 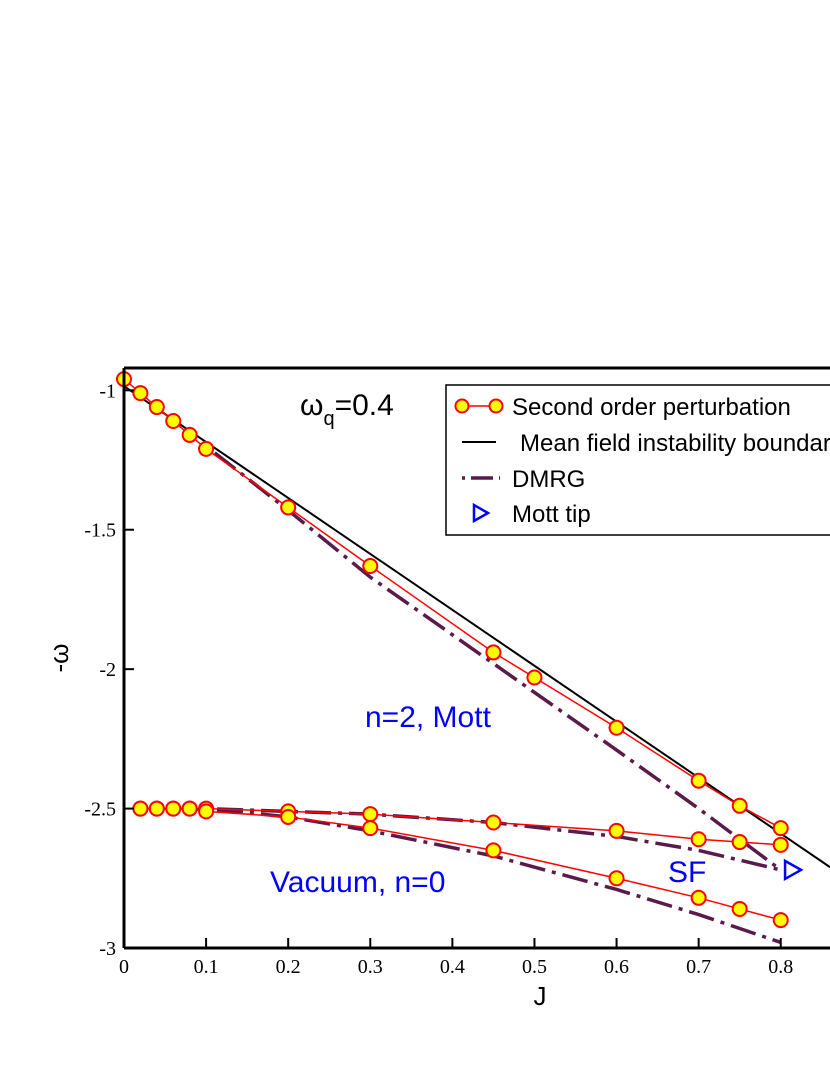 I want to click on legend-mott-tip-label: Mott tip, so click(x=551, y=514).